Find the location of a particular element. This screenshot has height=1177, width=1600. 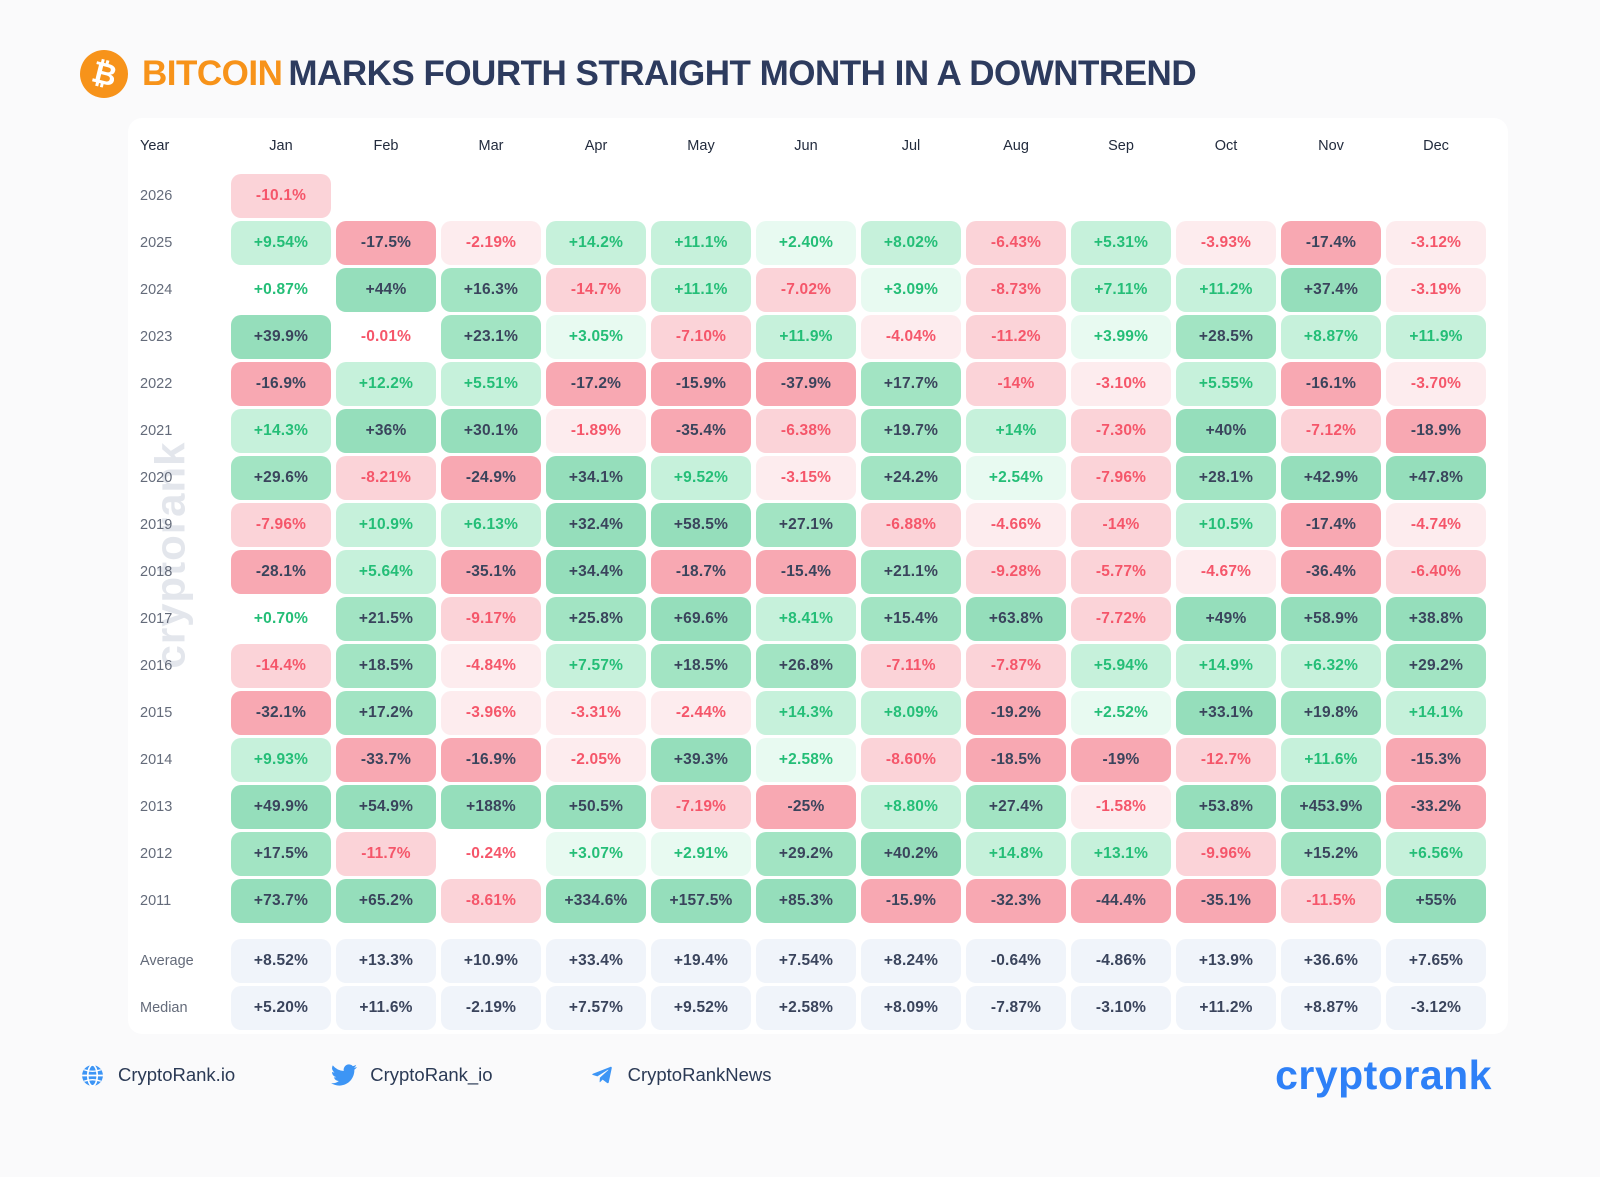

cell-2017-oct: +49% is located at coordinates (1226, 619).